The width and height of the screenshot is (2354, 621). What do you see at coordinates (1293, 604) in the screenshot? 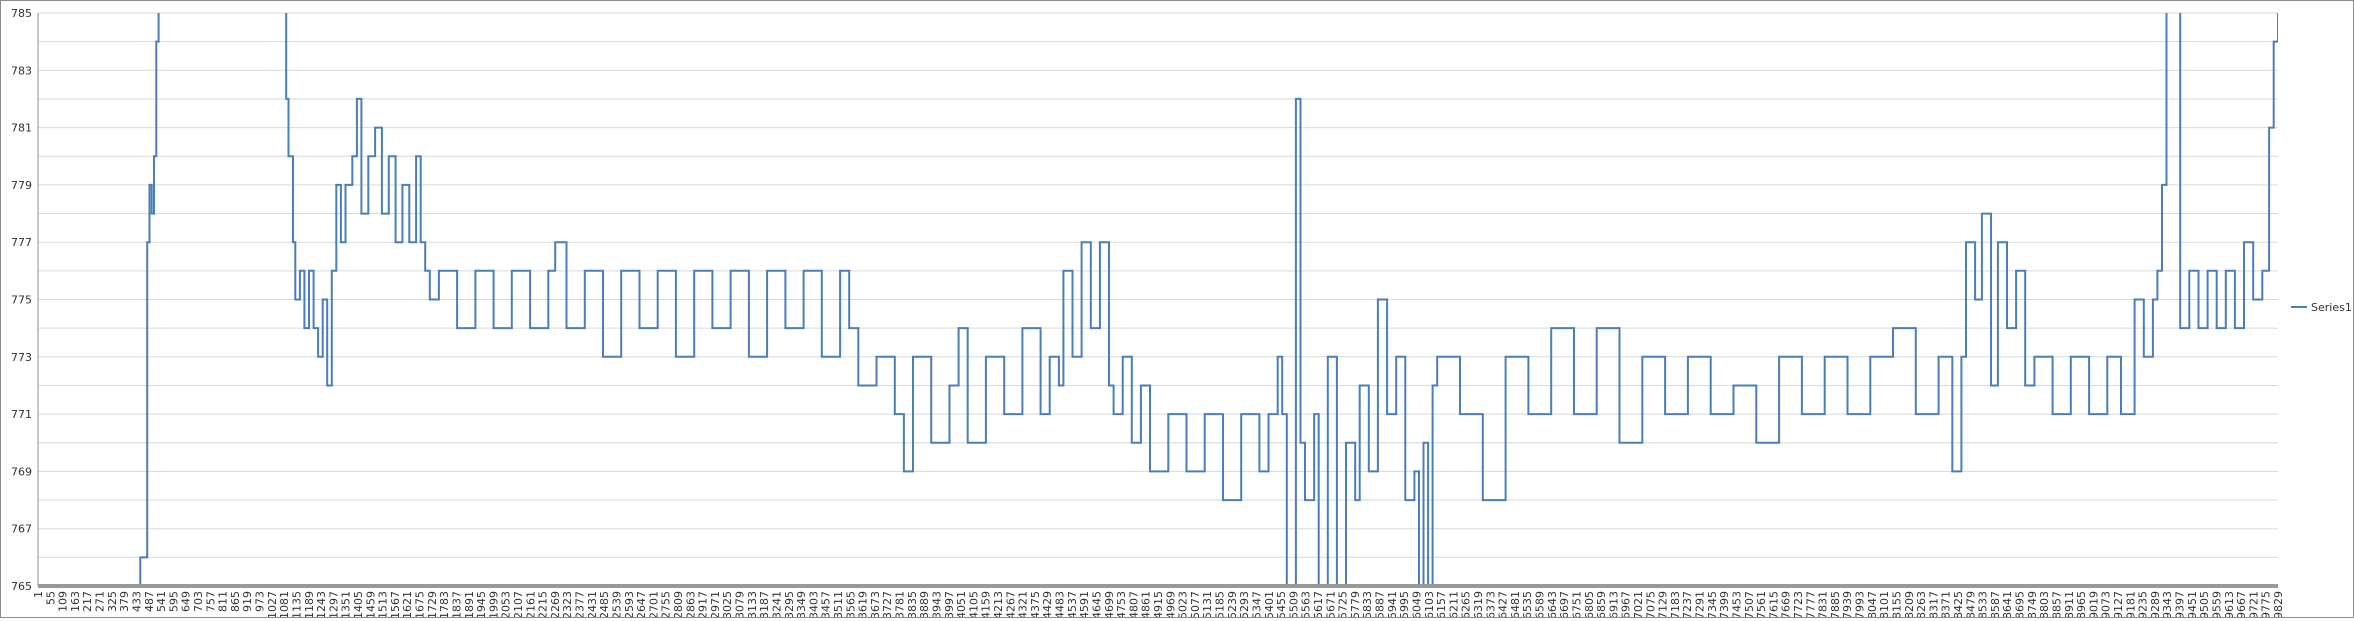
I see `x-tick-label: 5509` at bounding box center [1293, 604].